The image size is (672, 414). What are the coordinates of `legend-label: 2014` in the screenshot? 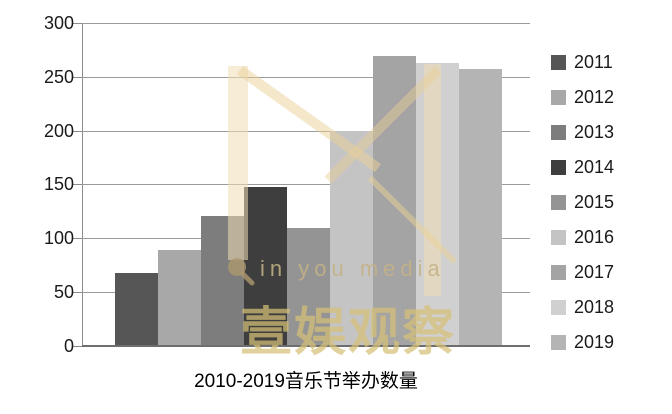 It's located at (594, 167).